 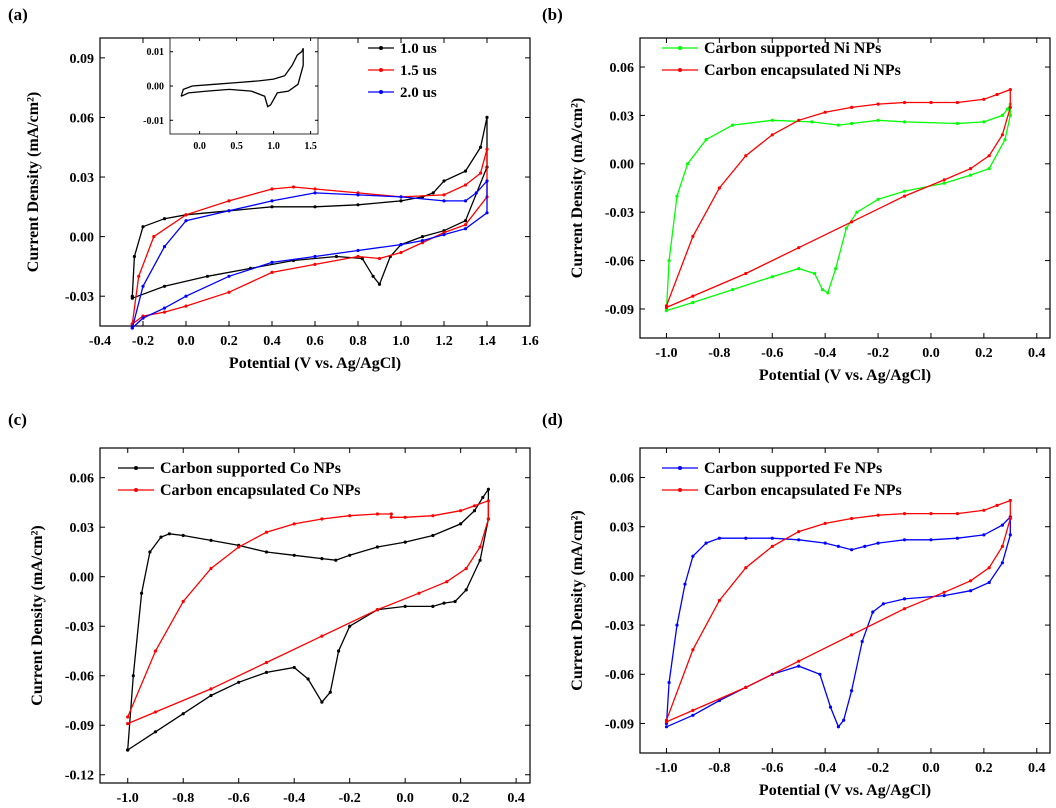 What do you see at coordinates (619, 213) in the screenshot?
I see `y-tick-label: -0.03` at bounding box center [619, 213].